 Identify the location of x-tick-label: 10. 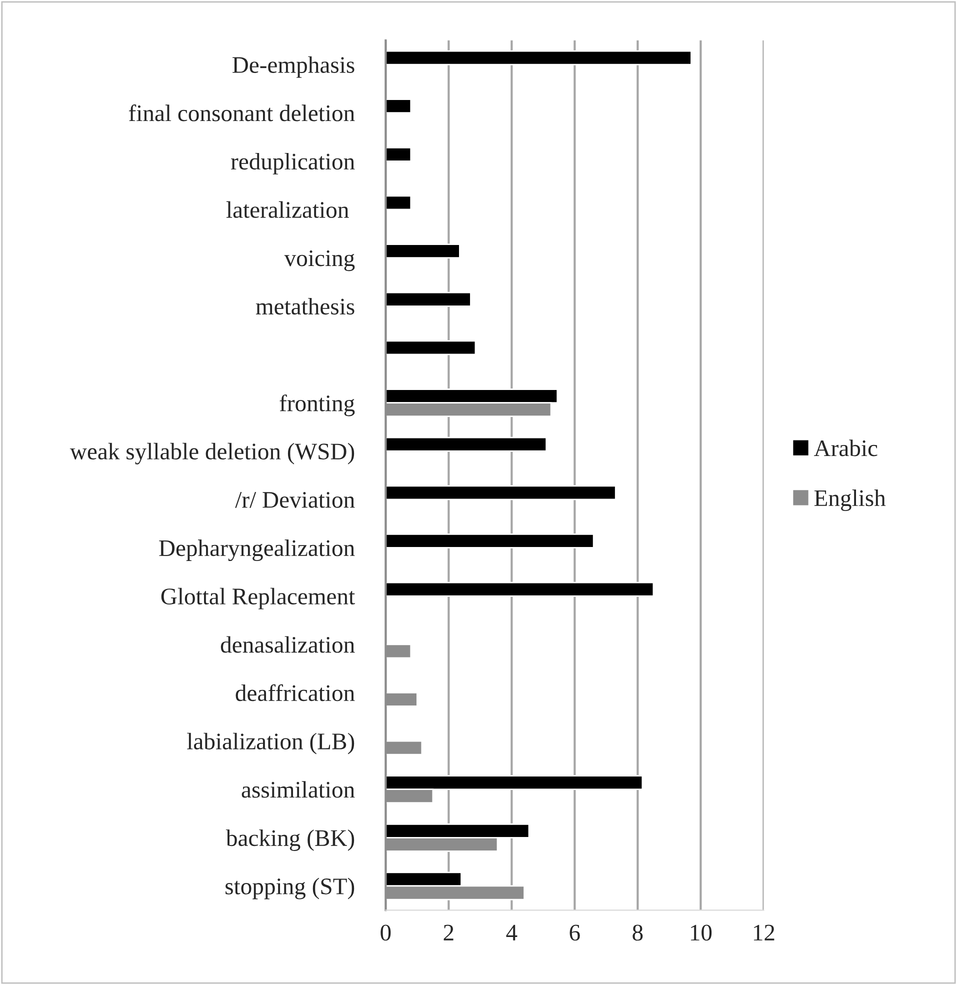
(701, 932).